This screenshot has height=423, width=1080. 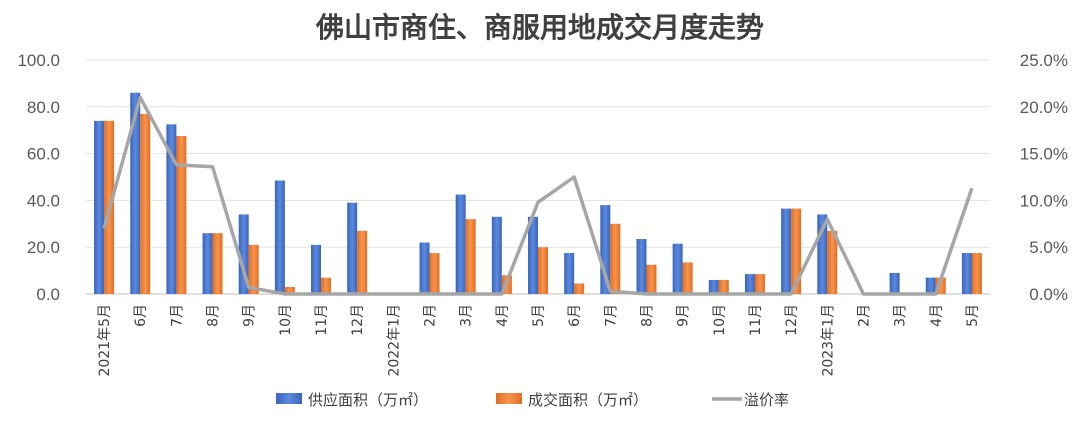 What do you see at coordinates (588, 400) in the screenshot?
I see `legend-label: 成交面积（万㎡）` at bounding box center [588, 400].